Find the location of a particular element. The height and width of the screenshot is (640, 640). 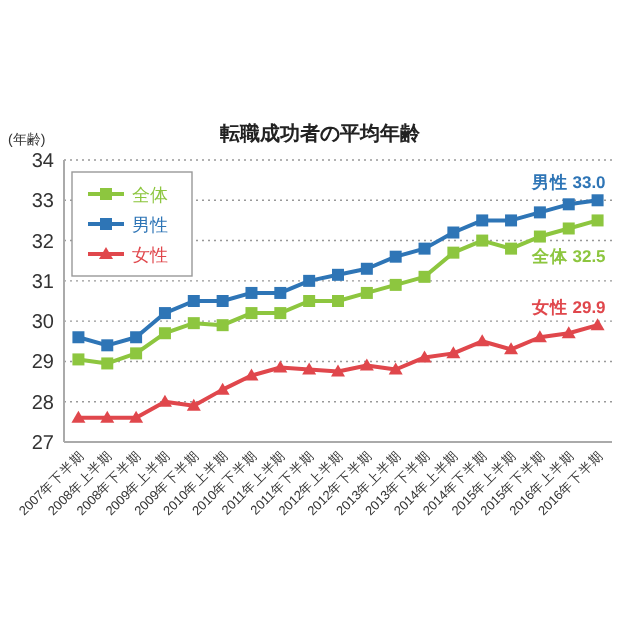

y-tick-label: 32 is located at coordinates (43, 242).